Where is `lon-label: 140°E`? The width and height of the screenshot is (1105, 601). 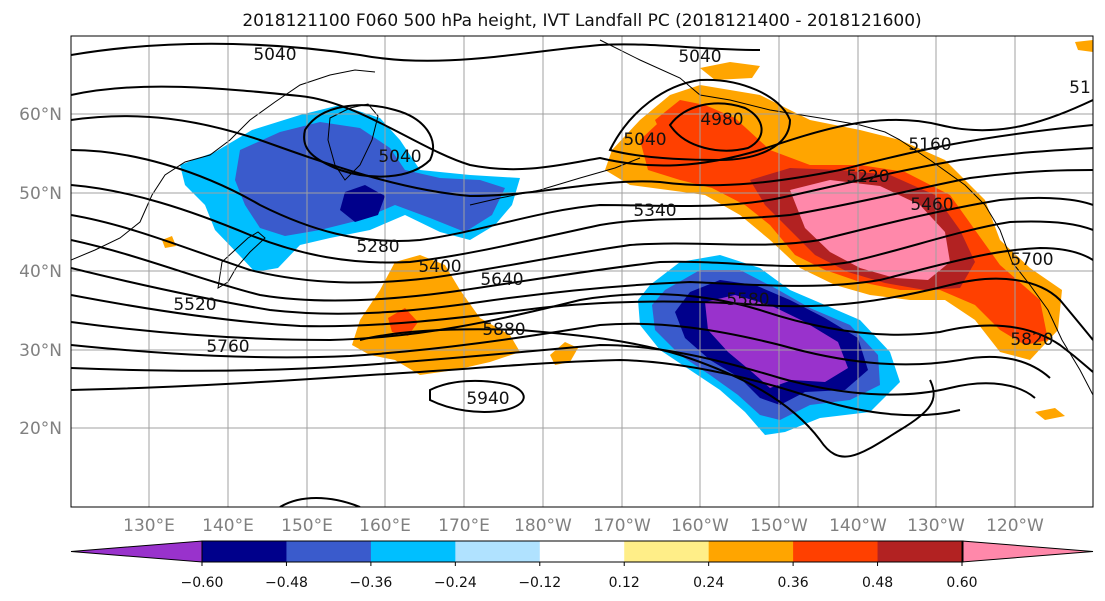
lon-label: 140°E is located at coordinates (228, 526).